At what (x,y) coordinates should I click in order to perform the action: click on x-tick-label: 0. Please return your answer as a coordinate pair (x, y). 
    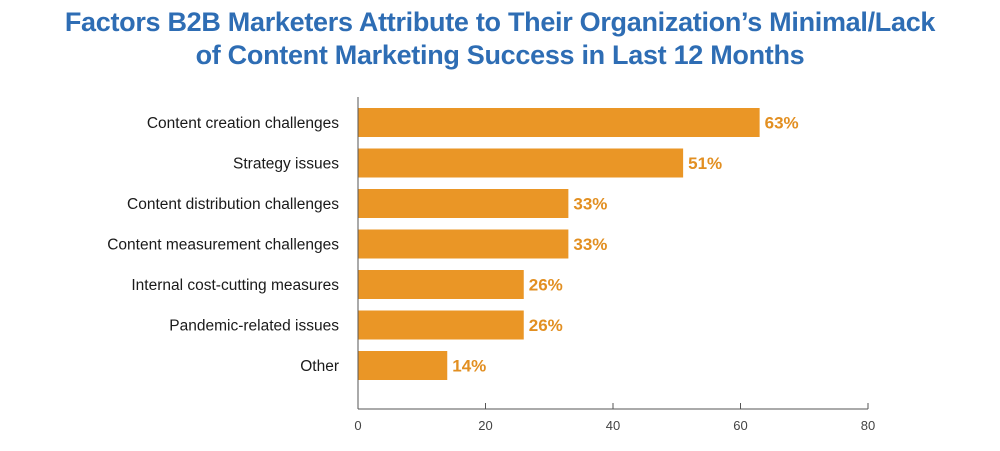
    Looking at the image, I should click on (357, 425).